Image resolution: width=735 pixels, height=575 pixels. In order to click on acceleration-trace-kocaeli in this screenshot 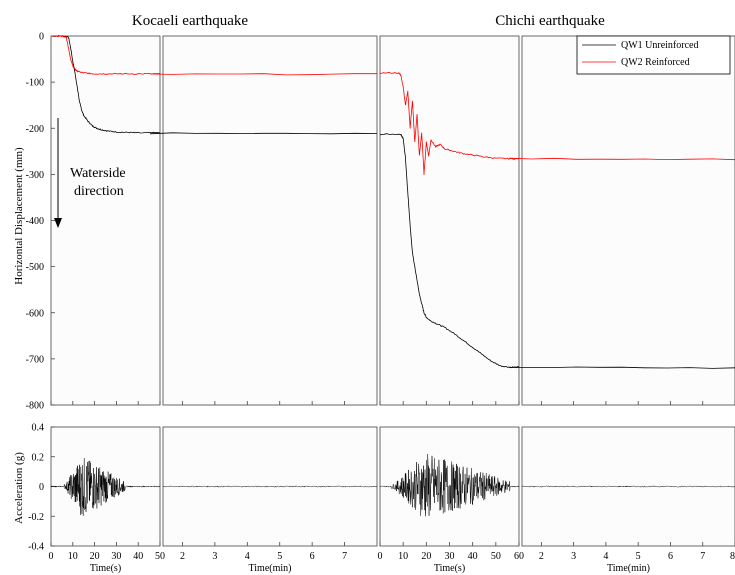, I will do `click(105, 487)`.